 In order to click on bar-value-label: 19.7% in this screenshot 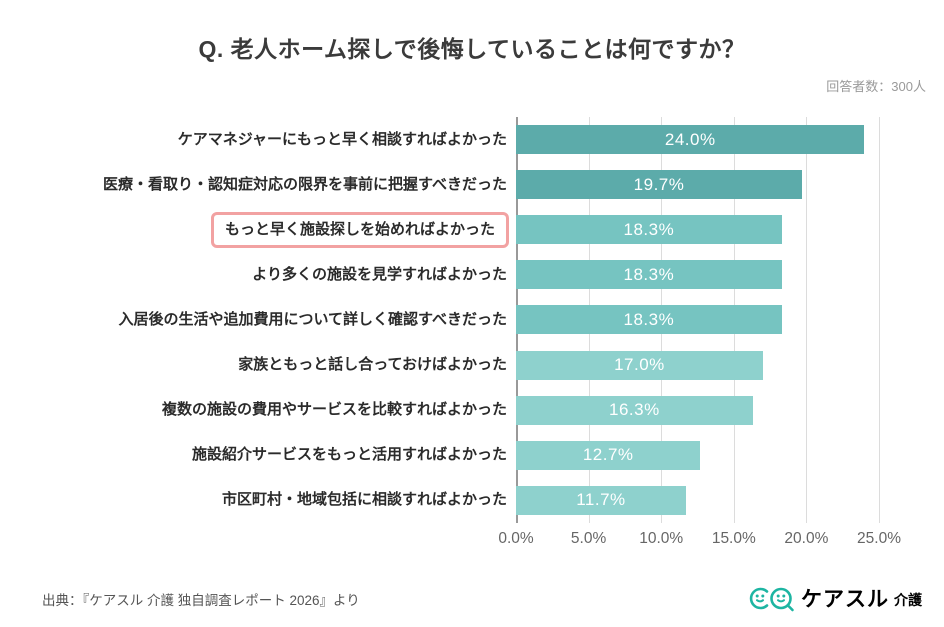, I will do `click(659, 184)`.